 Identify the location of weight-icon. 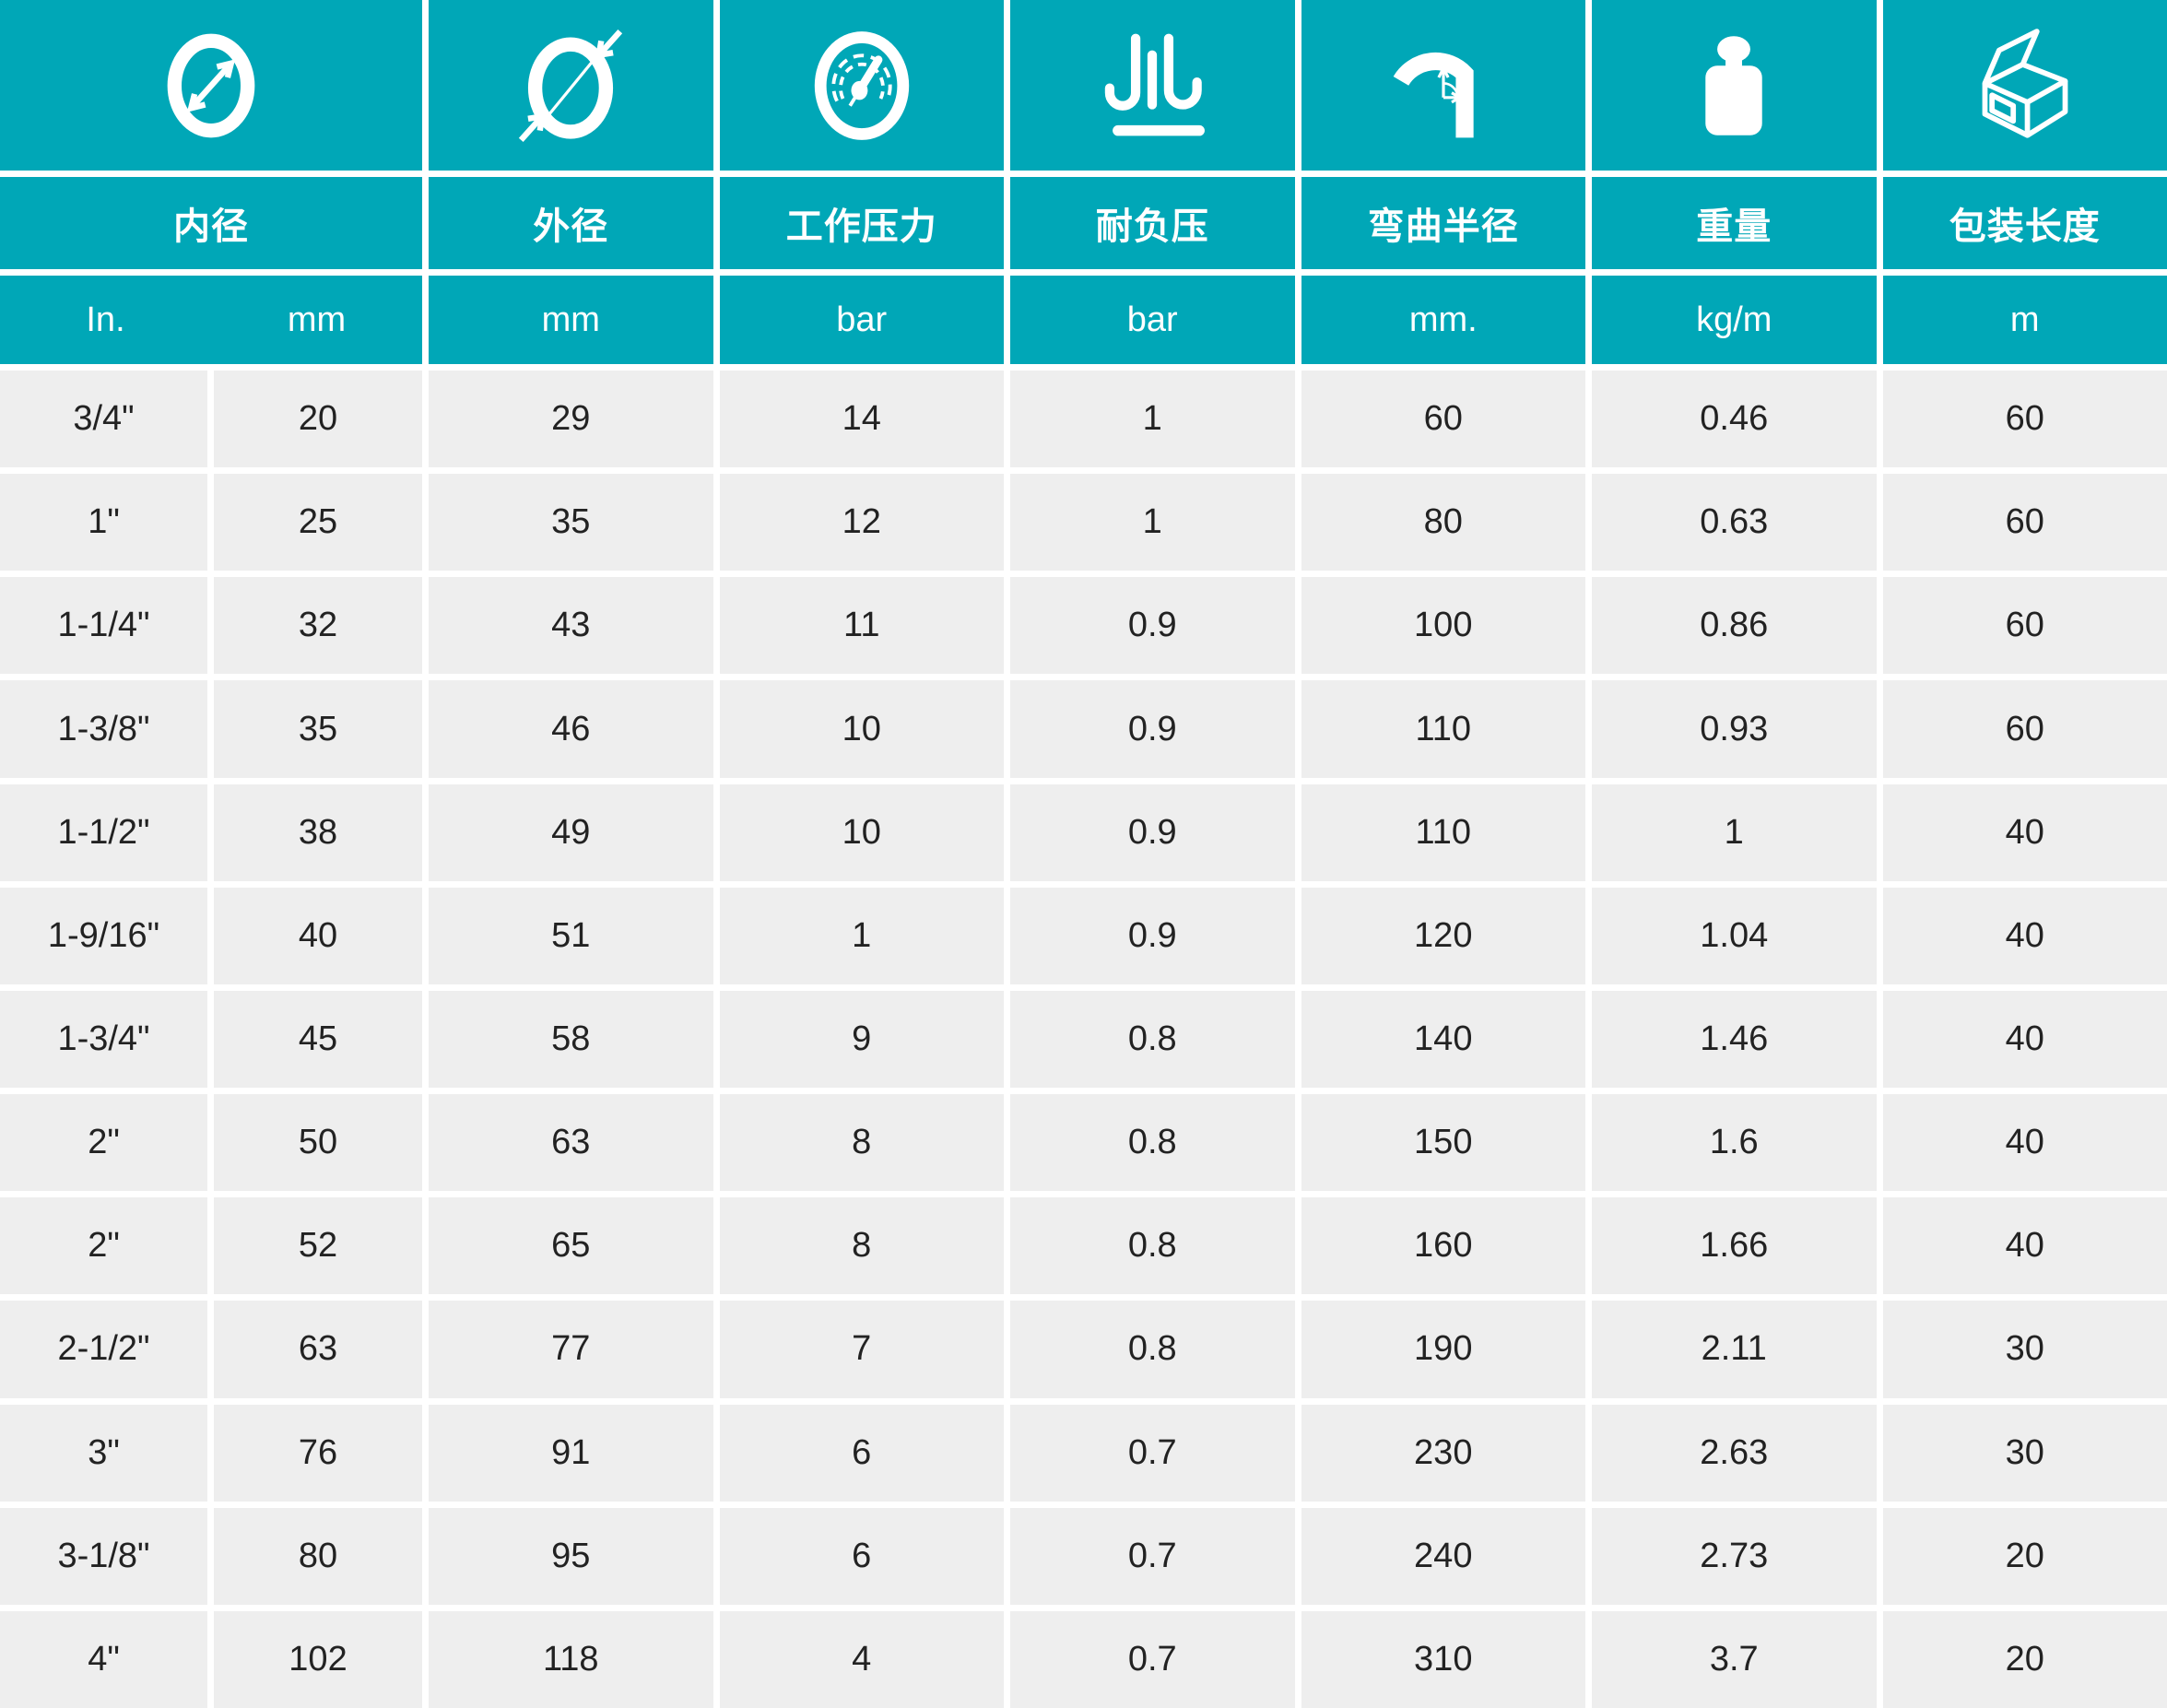
(1733, 85).